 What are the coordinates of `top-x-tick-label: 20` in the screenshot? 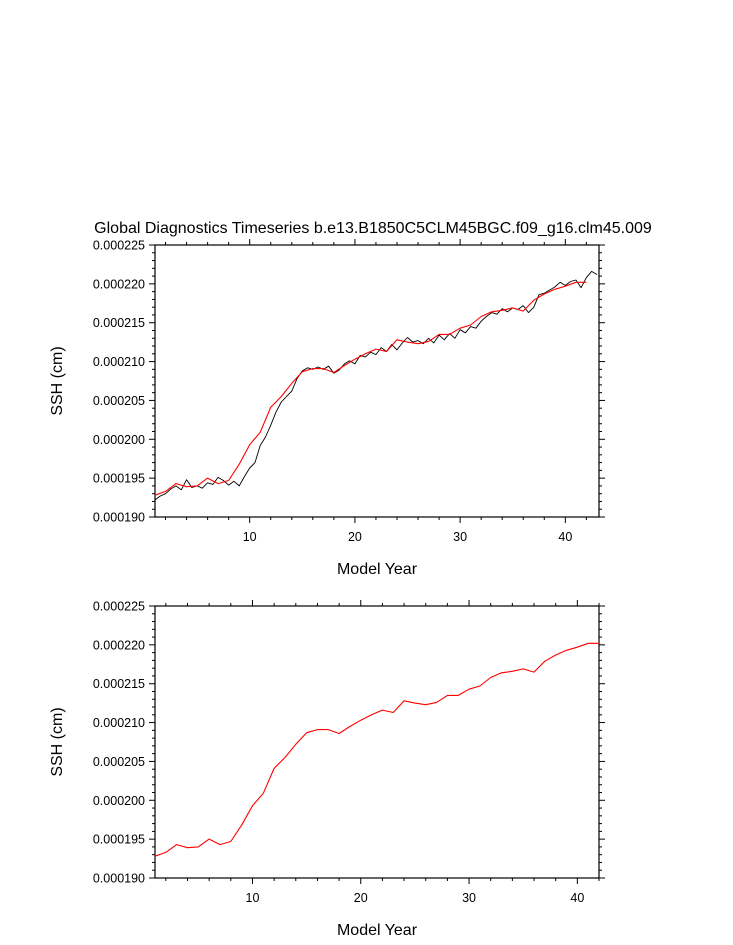 It's located at (355, 537).